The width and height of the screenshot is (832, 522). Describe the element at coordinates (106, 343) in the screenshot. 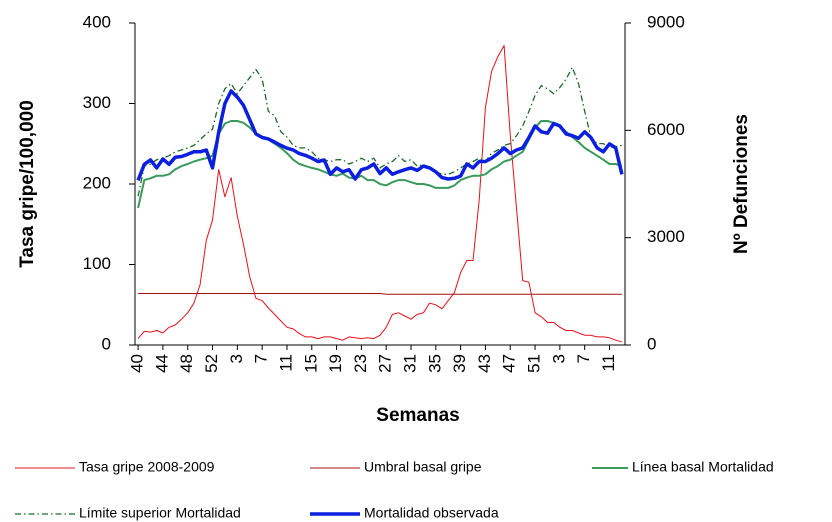

I see `y-tick-label: 0` at that location.